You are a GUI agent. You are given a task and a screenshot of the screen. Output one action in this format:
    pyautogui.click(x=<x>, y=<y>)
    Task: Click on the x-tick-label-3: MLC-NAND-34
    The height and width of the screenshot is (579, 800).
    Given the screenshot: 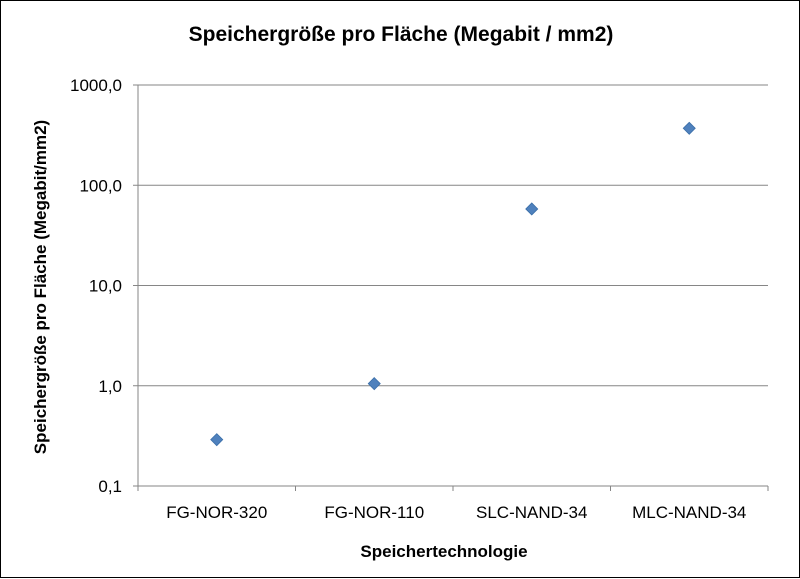 What is the action you would take?
    pyautogui.click(x=689, y=512)
    